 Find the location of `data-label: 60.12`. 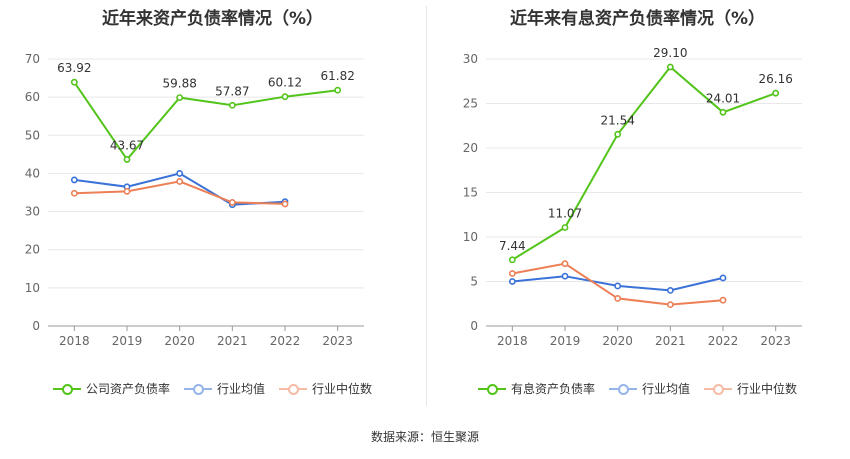

data-label: 60.12 is located at coordinates (285, 83).